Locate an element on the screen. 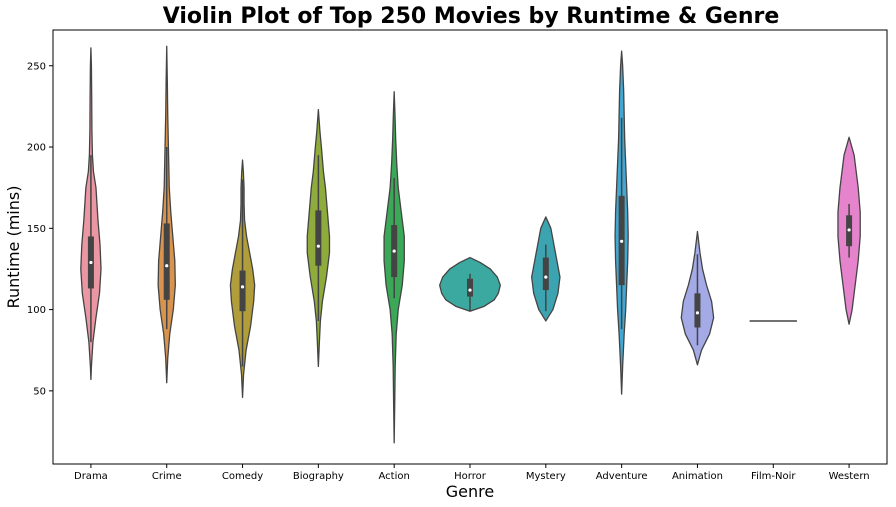  y-tick-label: 200 is located at coordinates (36, 148).